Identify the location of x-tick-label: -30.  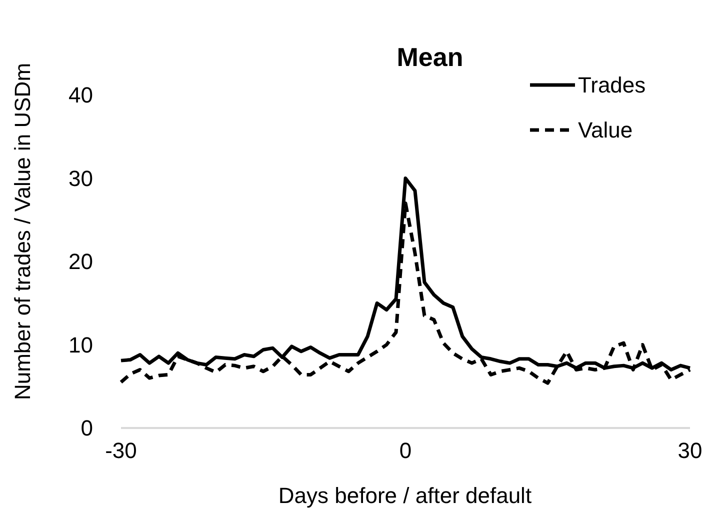
(121, 450).